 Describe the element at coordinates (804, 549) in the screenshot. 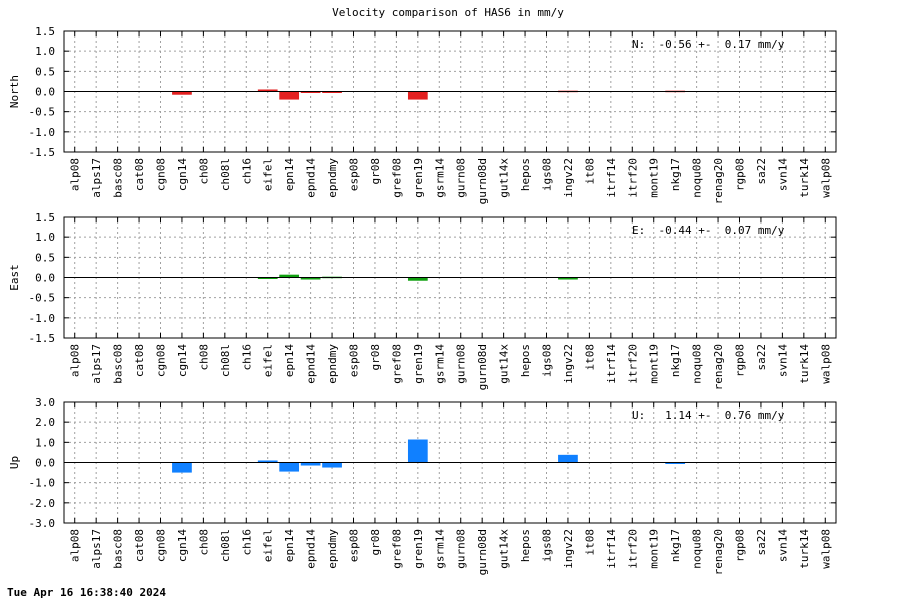

I see `x-tick-label: turk14` at that location.